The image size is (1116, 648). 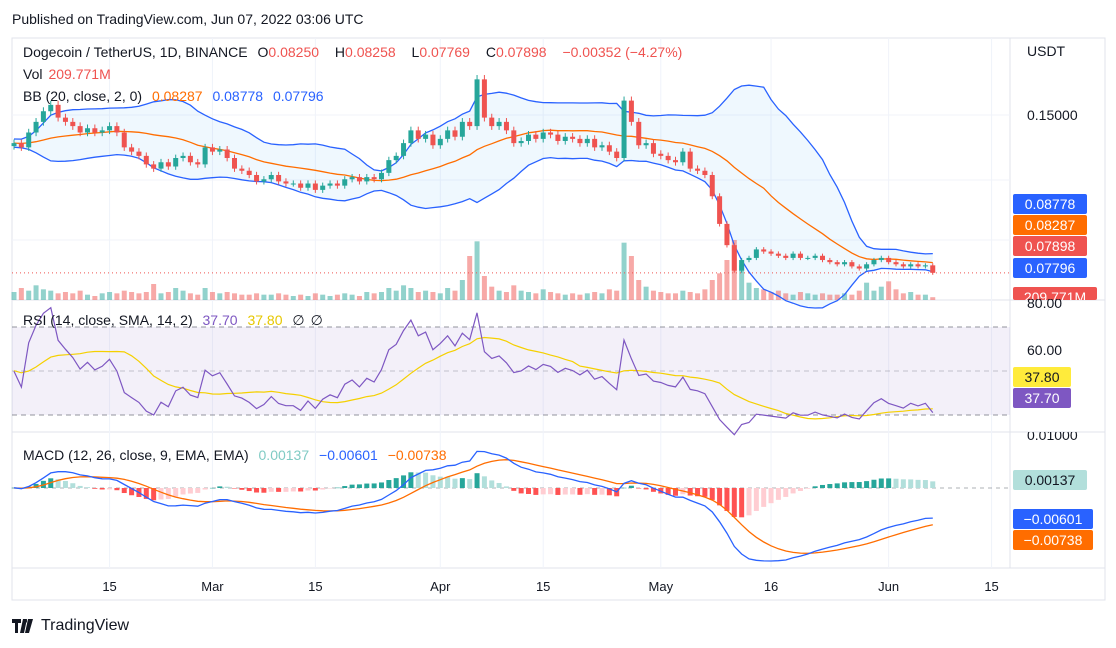 What do you see at coordinates (1045, 305) in the screenshot?
I see `rsi-80-label: 80.00` at bounding box center [1045, 305].